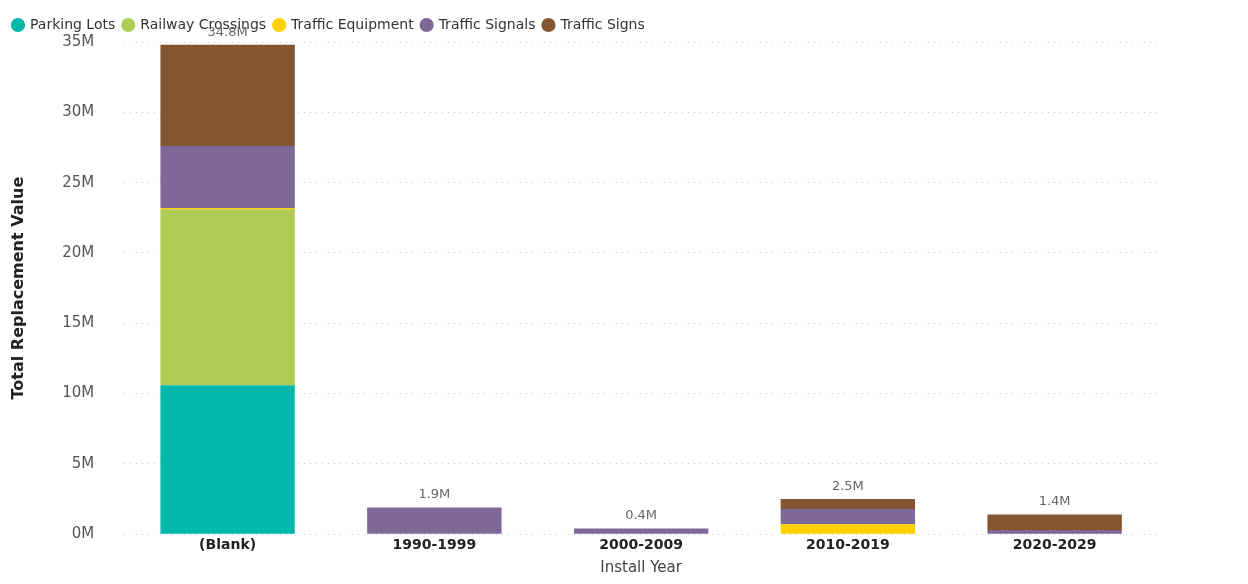 The height and width of the screenshot is (584, 1248). What do you see at coordinates (73, 23) in the screenshot?
I see `legend-label: Parking Lots` at bounding box center [73, 23].